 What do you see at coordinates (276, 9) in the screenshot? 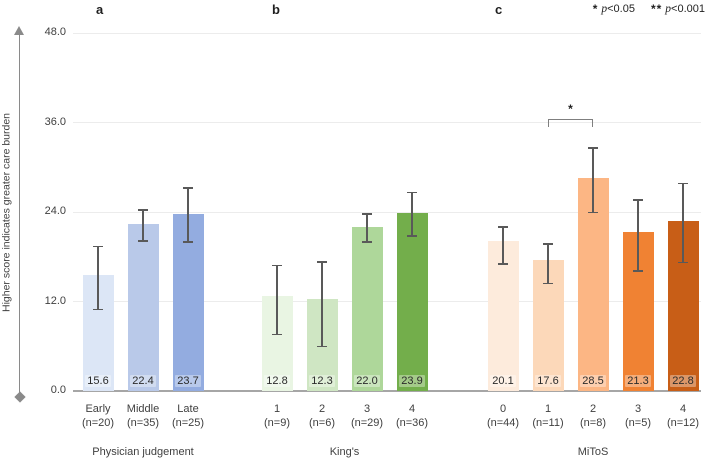
I see `panel-letter-b: b` at bounding box center [276, 9].